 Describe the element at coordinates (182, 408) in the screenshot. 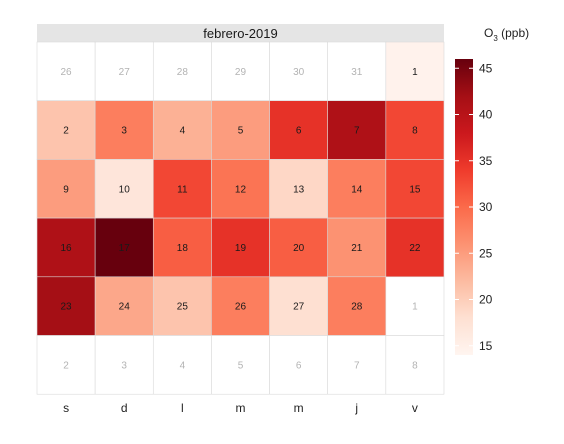

I see `weekday-label: l` at that location.